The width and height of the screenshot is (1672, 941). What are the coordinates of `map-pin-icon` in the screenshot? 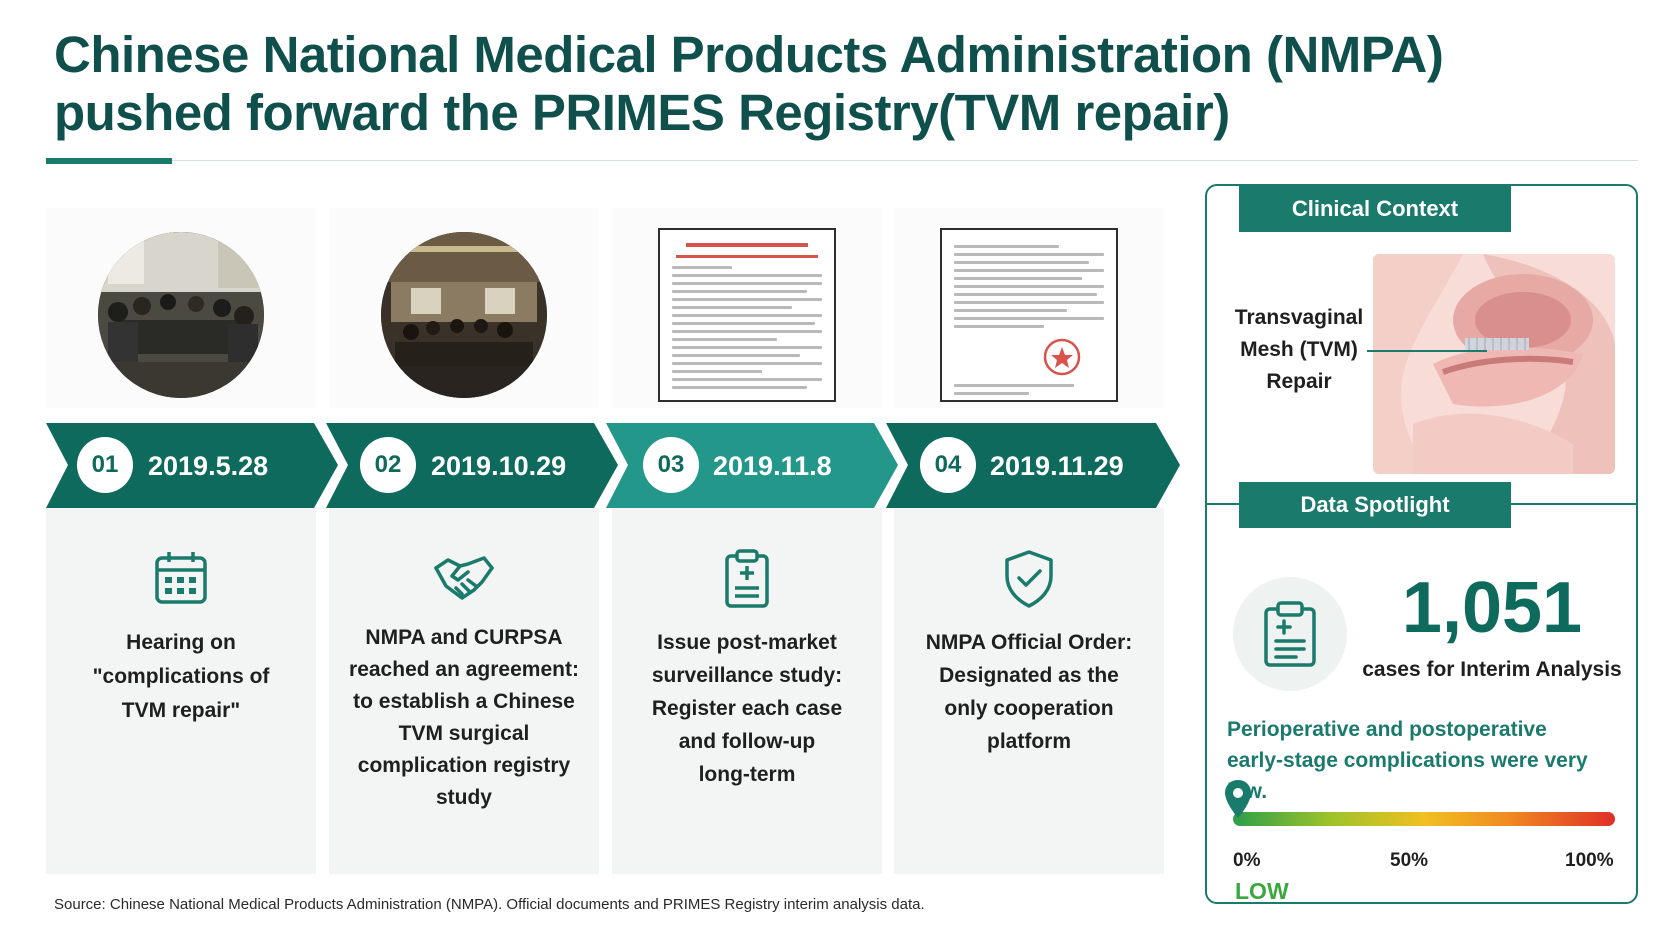 It's located at (1238, 800).